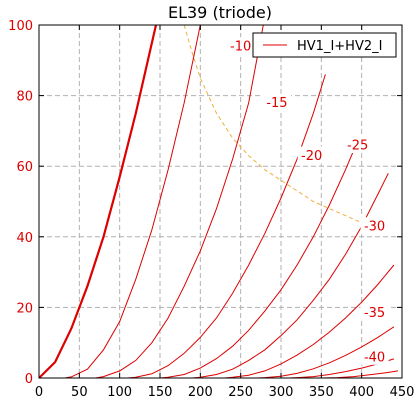 This screenshot has height=400, width=418. What do you see at coordinates (240, 392) in the screenshot?
I see `x-tick-label: 250` at bounding box center [240, 392].